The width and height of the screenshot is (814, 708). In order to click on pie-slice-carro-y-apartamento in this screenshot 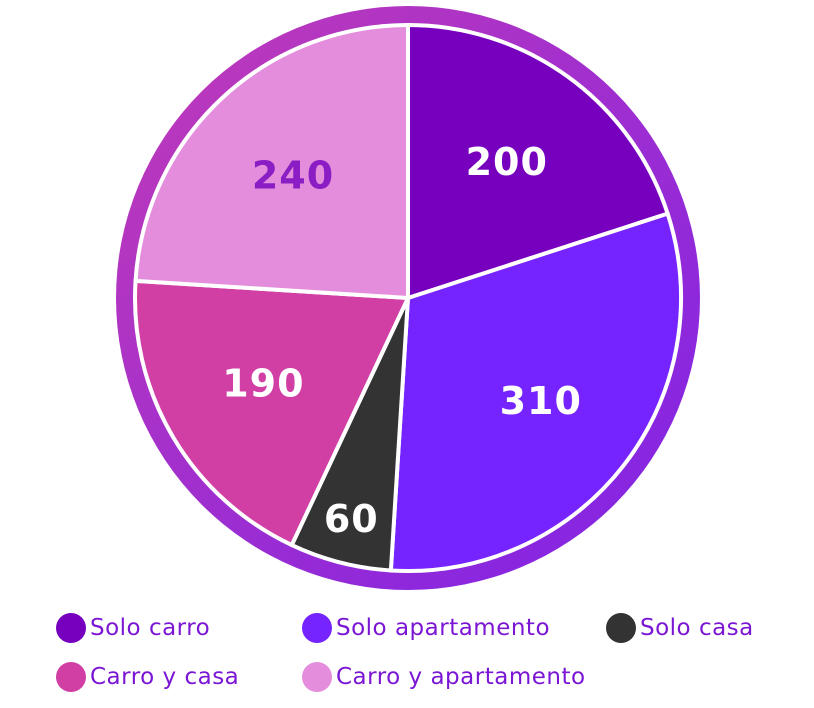, I will do `click(271, 161)`.